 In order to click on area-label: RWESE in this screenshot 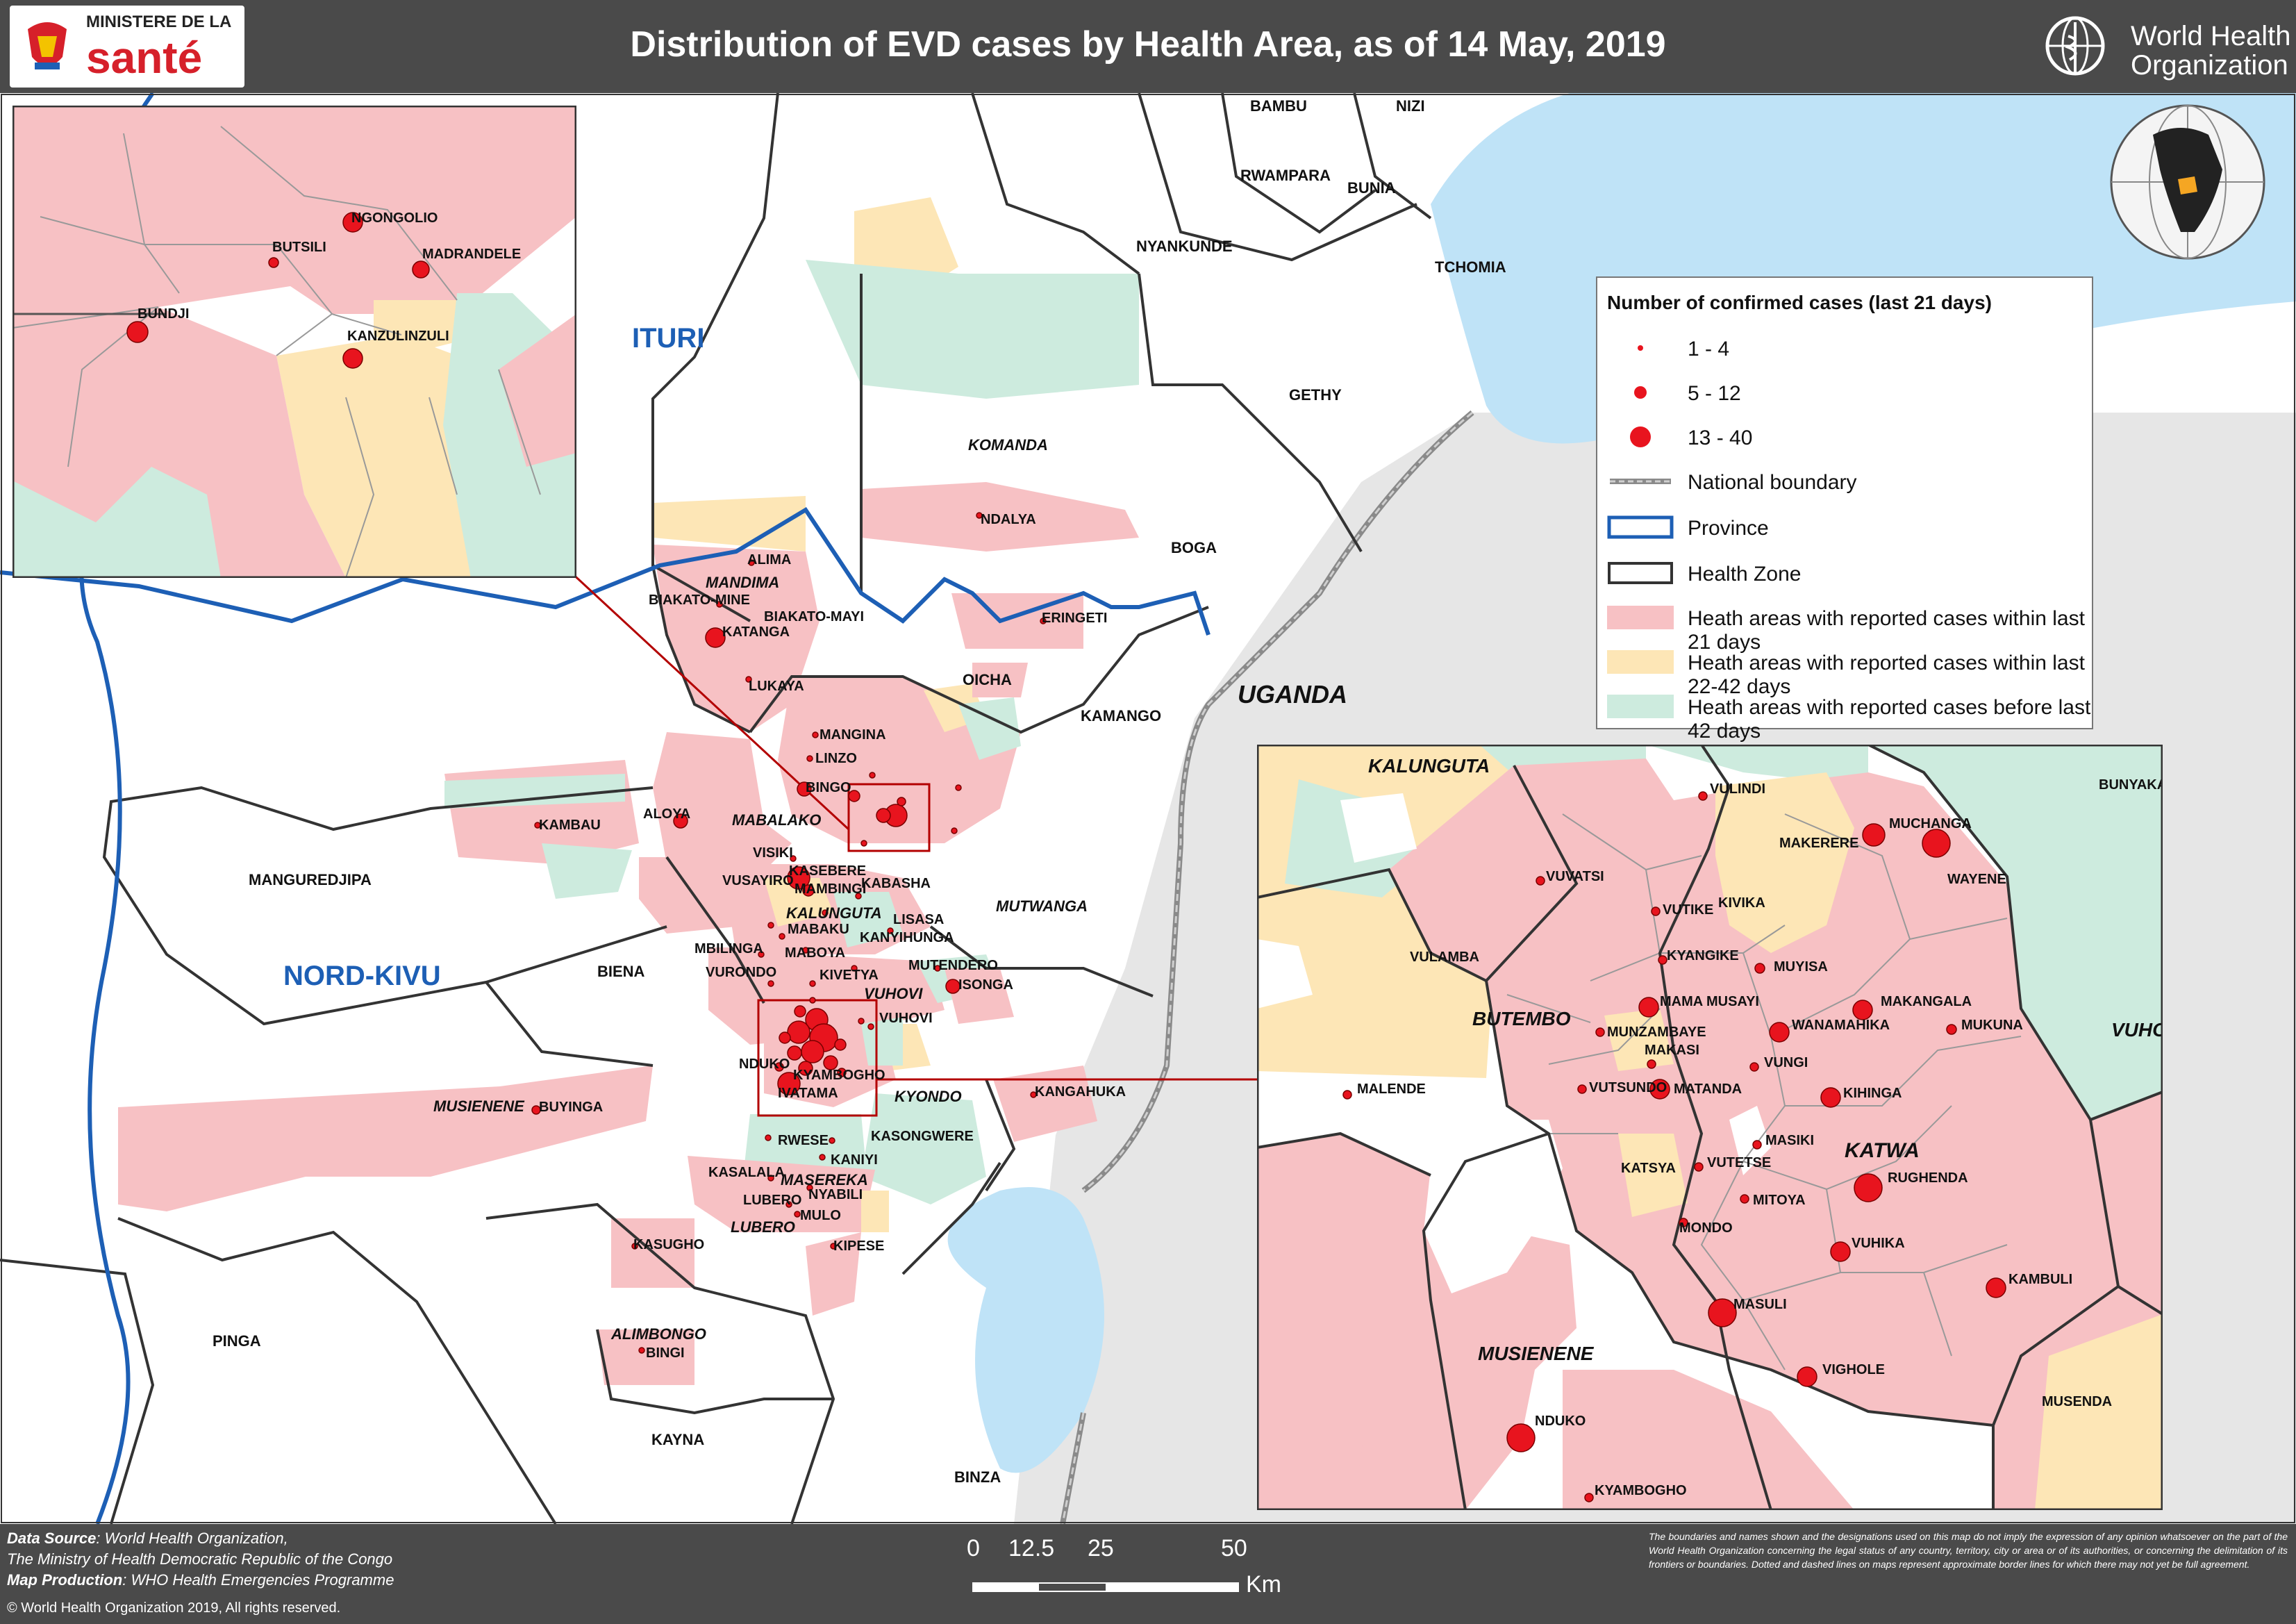, I will do `click(803, 1141)`.